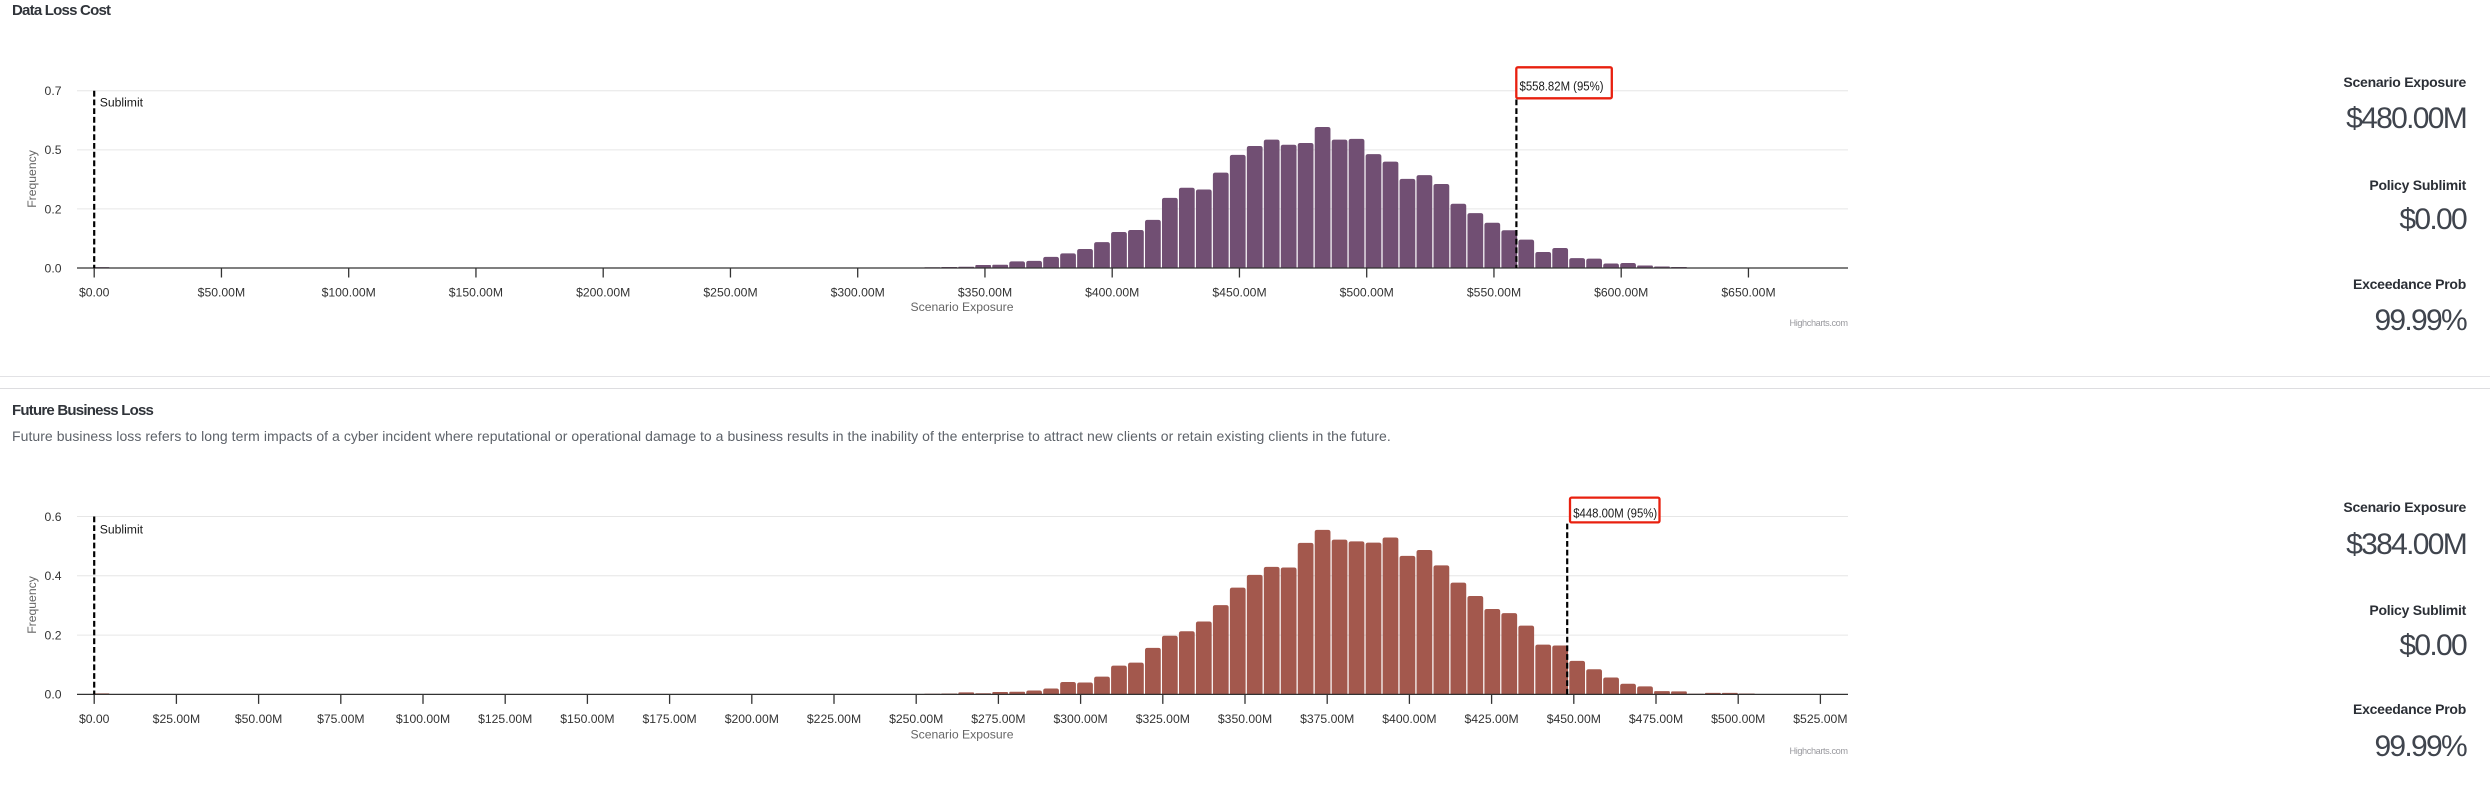  What do you see at coordinates (1163, 719) in the screenshot?
I see `svg-text: $325.00M` at bounding box center [1163, 719].